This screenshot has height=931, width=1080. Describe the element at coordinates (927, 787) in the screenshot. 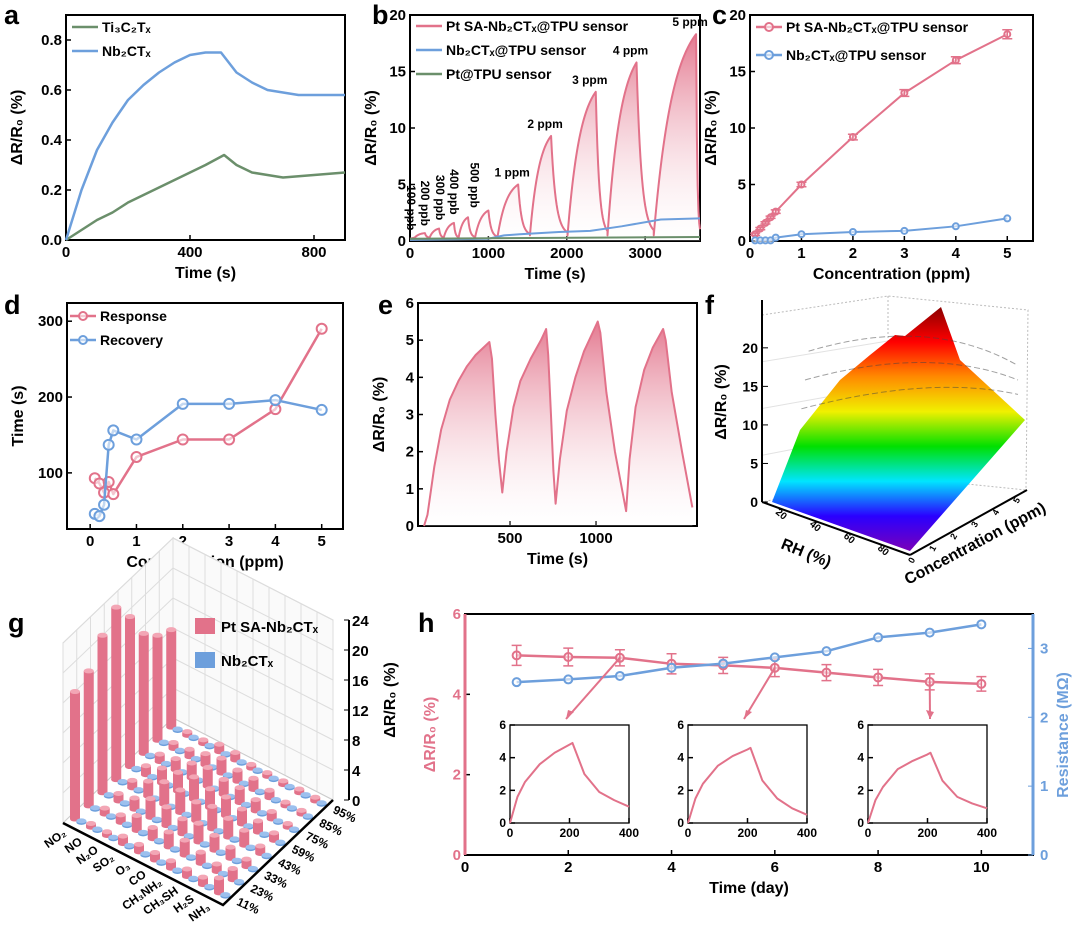

I see `inset-curve` at that location.